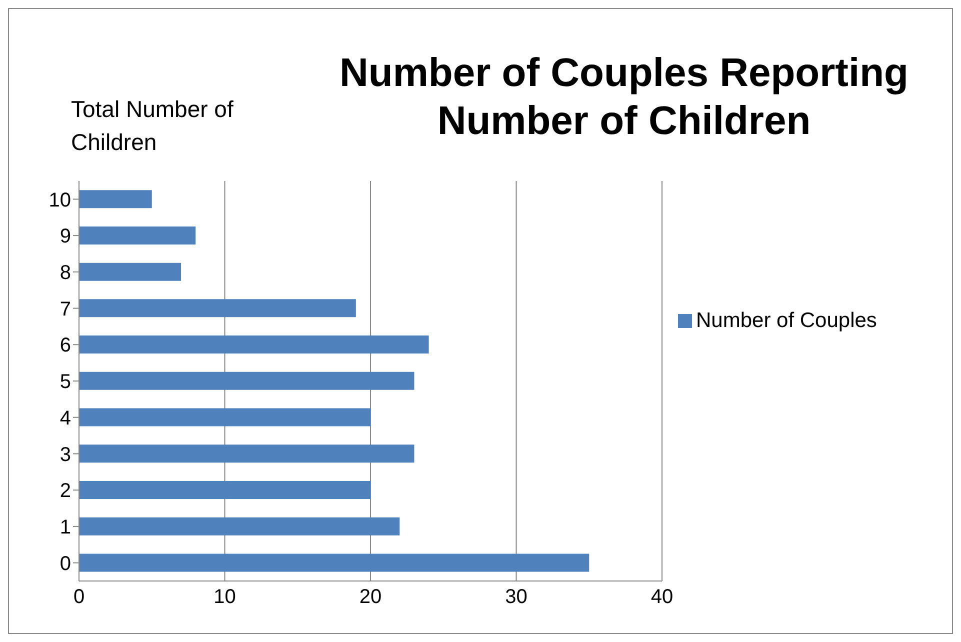  Describe the element at coordinates (65, 455) in the screenshot. I see `y-tick-label: 3` at that location.